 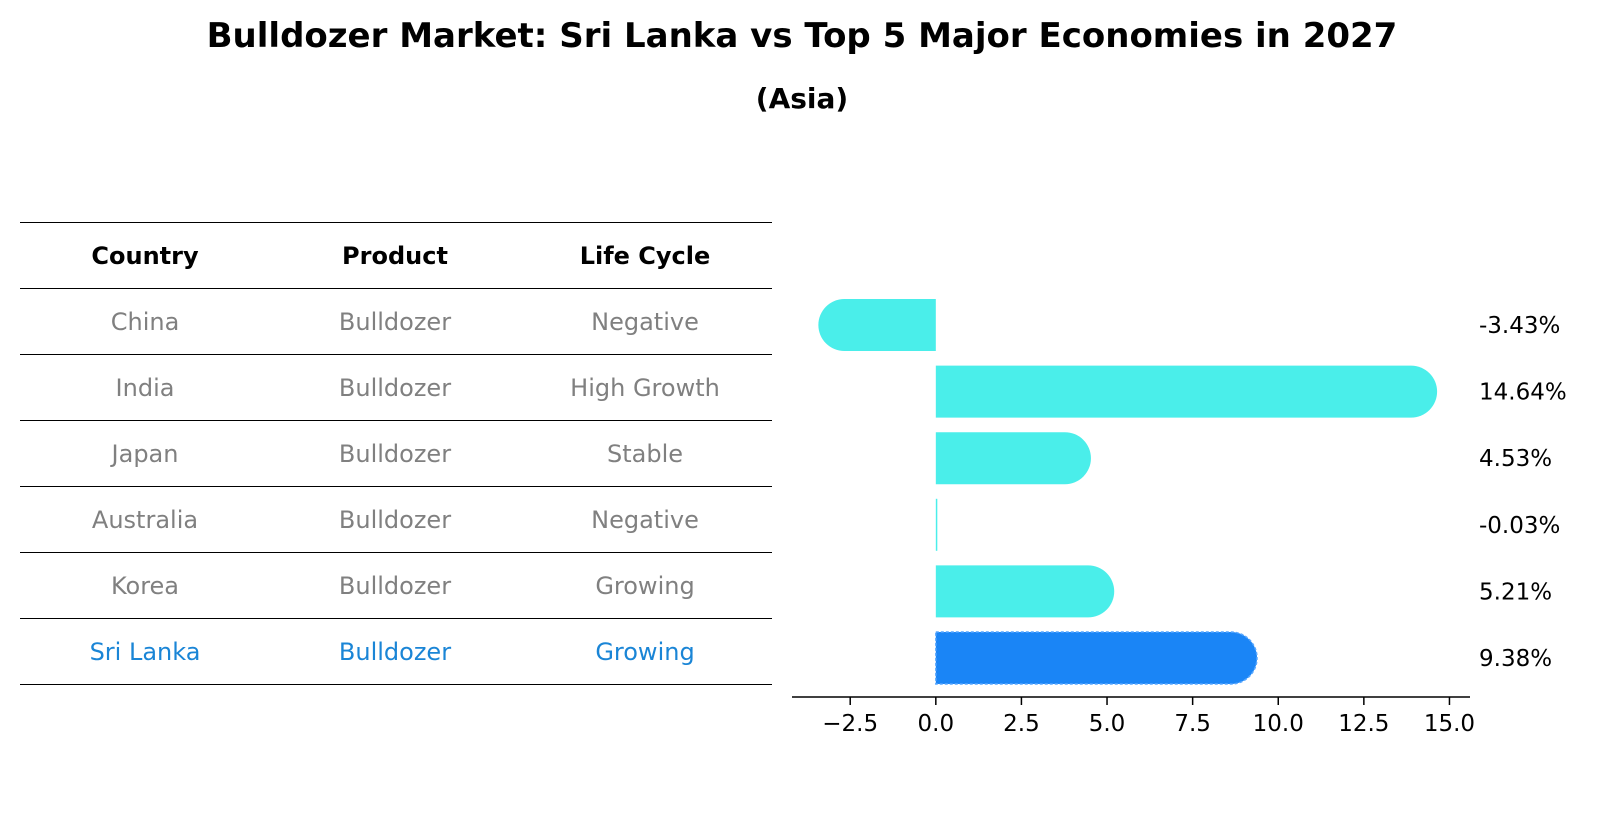 What do you see at coordinates (1096, 658) in the screenshot?
I see `bar-sri-lanka` at bounding box center [1096, 658].